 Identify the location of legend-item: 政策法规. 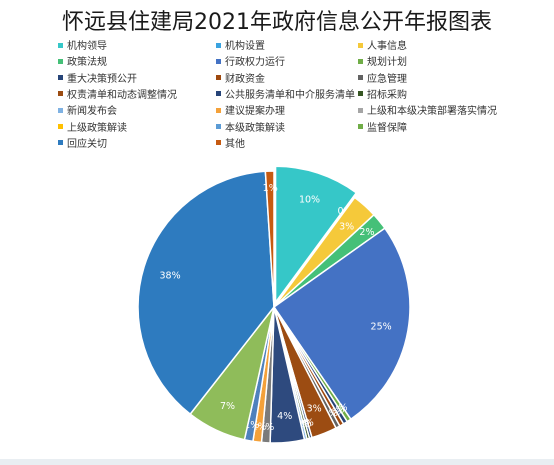
(82, 63).